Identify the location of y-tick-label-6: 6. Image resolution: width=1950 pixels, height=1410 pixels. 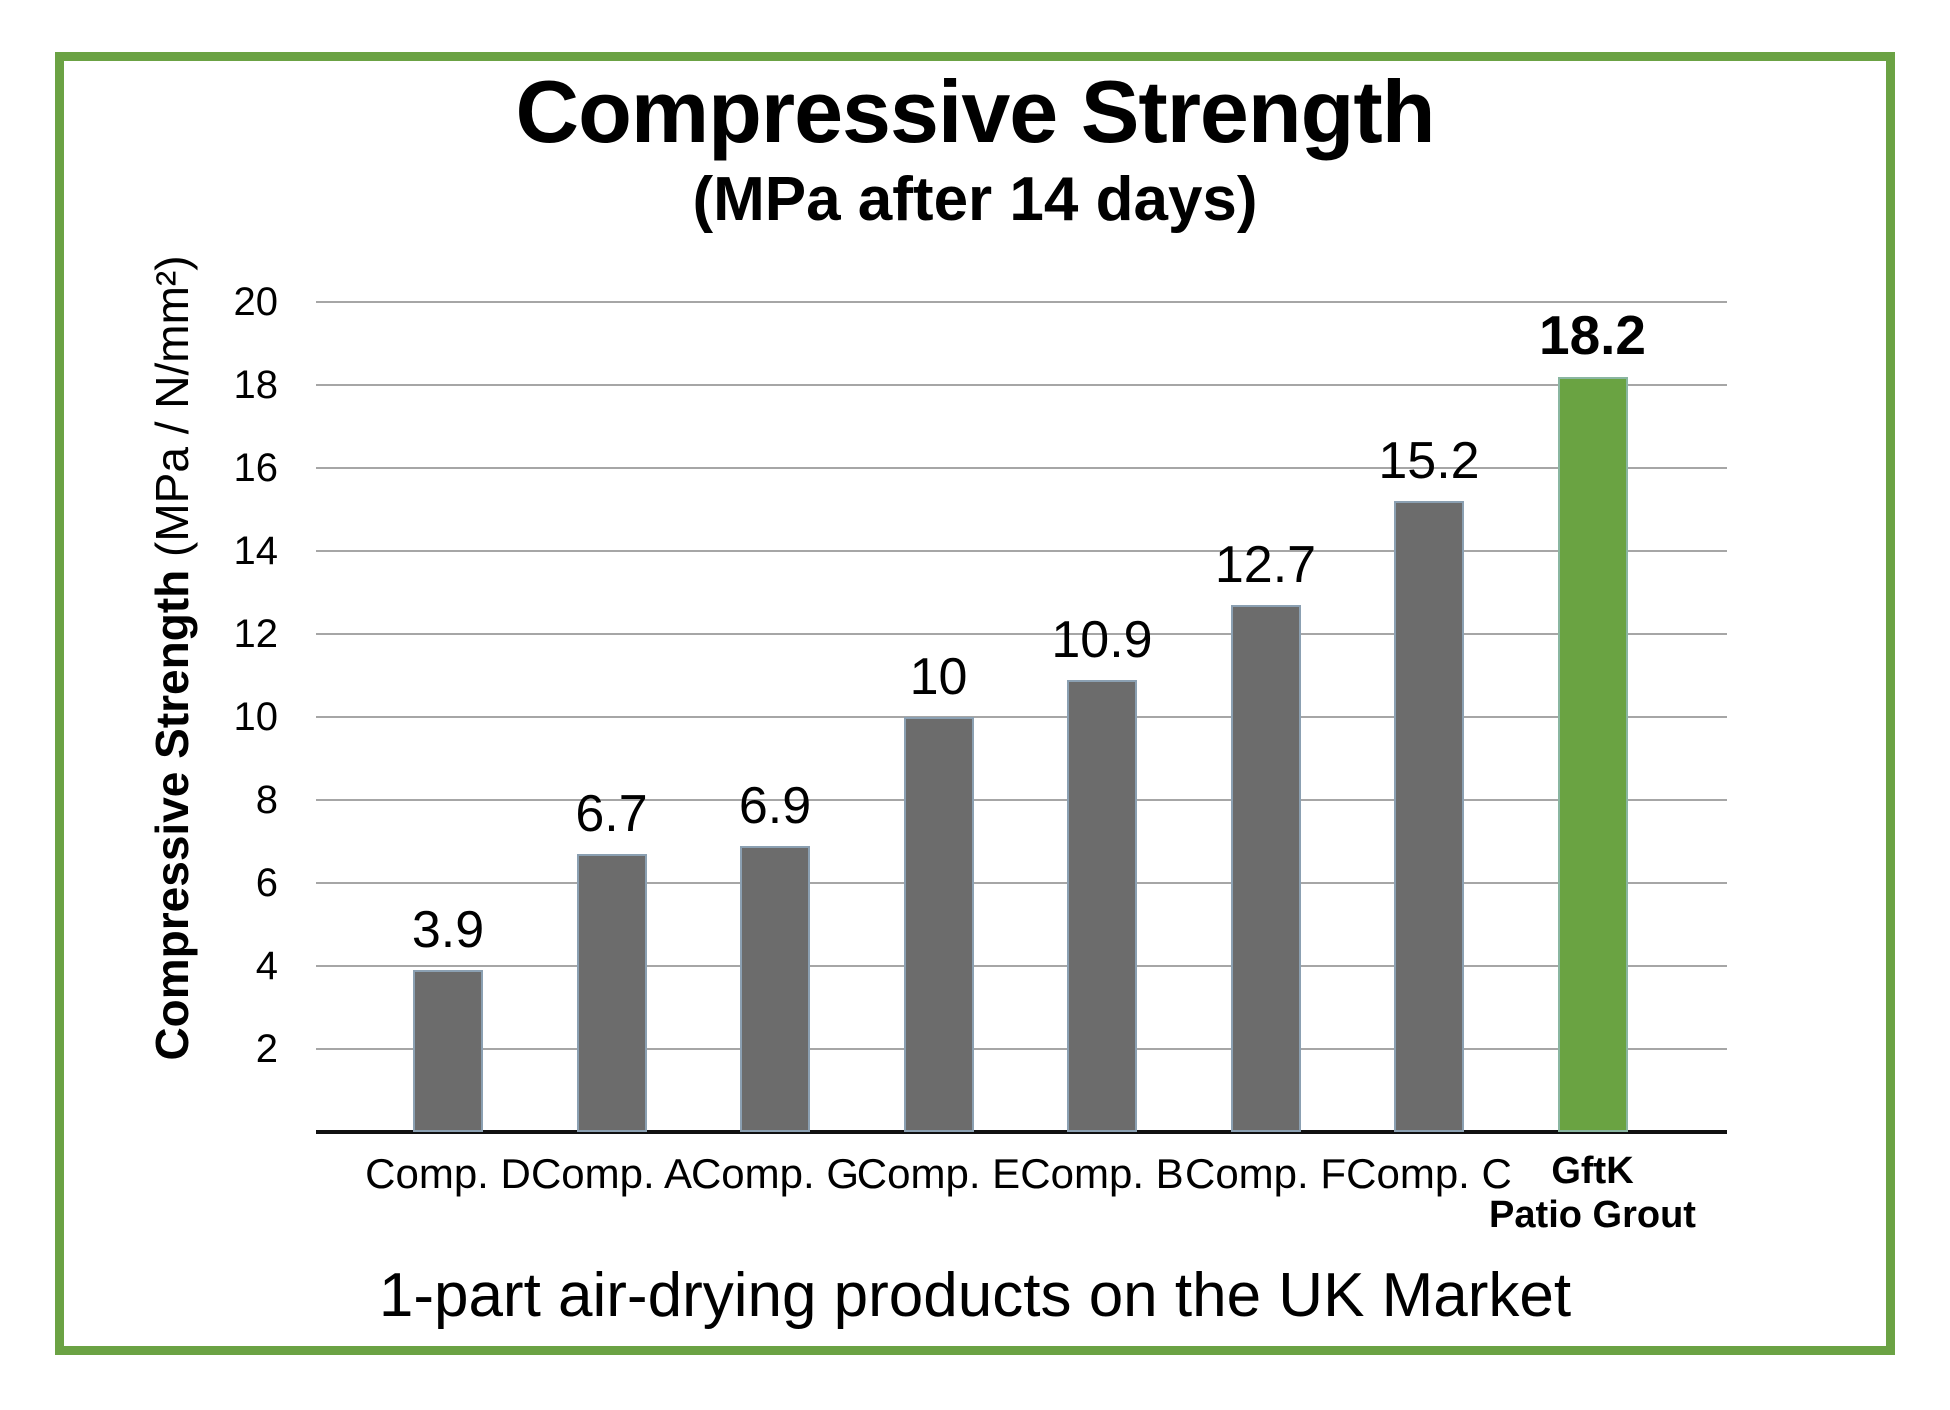
(266, 883).